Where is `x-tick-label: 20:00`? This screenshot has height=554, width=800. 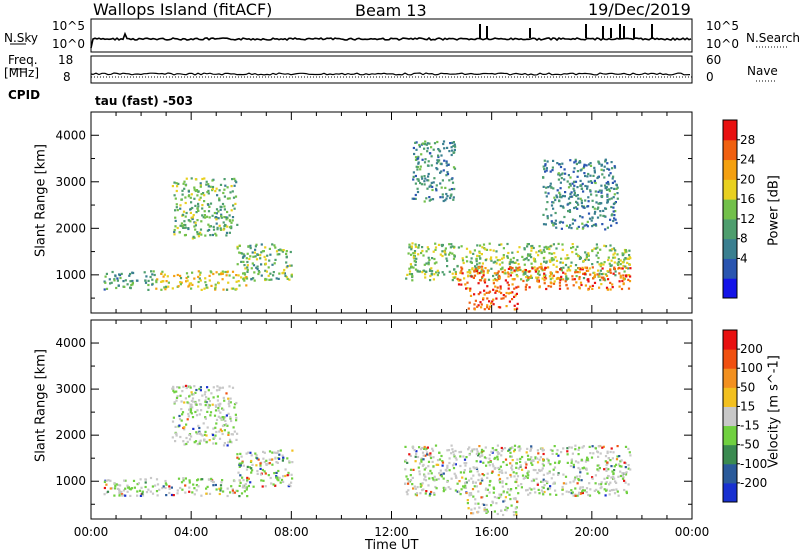 x-tick-label: 20:00 is located at coordinates (592, 532).